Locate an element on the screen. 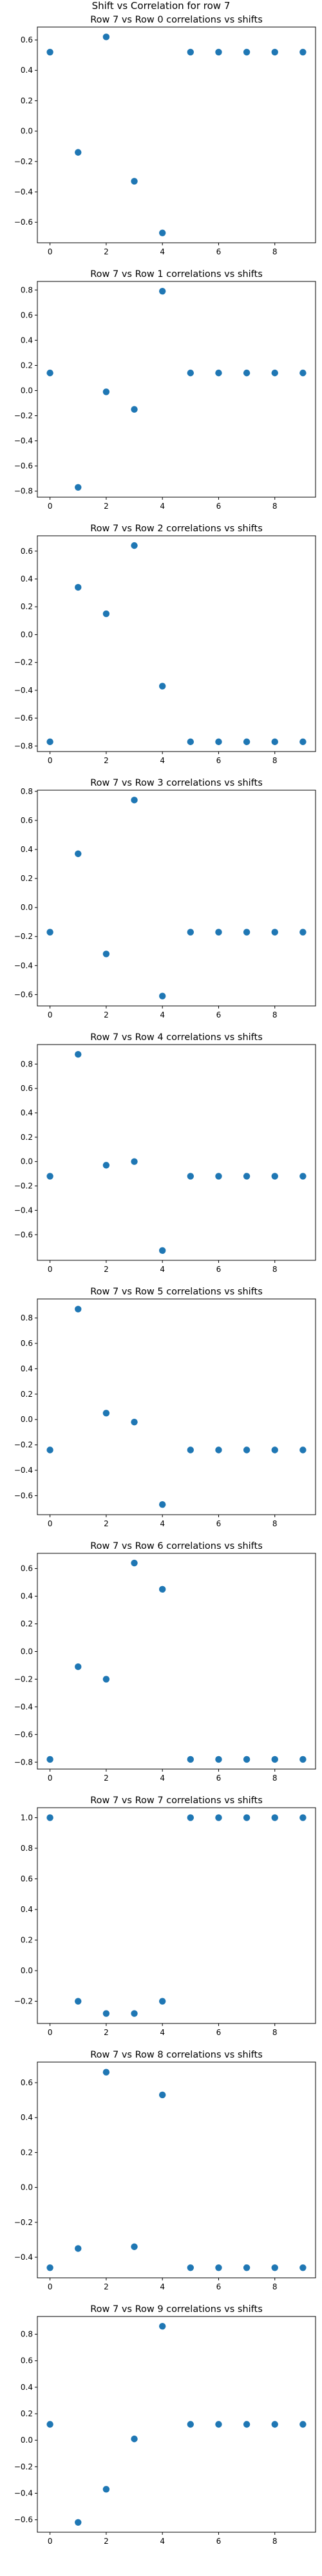  subplot-title: Row 7 vs Row 3 correlations vs shifts is located at coordinates (176, 783).